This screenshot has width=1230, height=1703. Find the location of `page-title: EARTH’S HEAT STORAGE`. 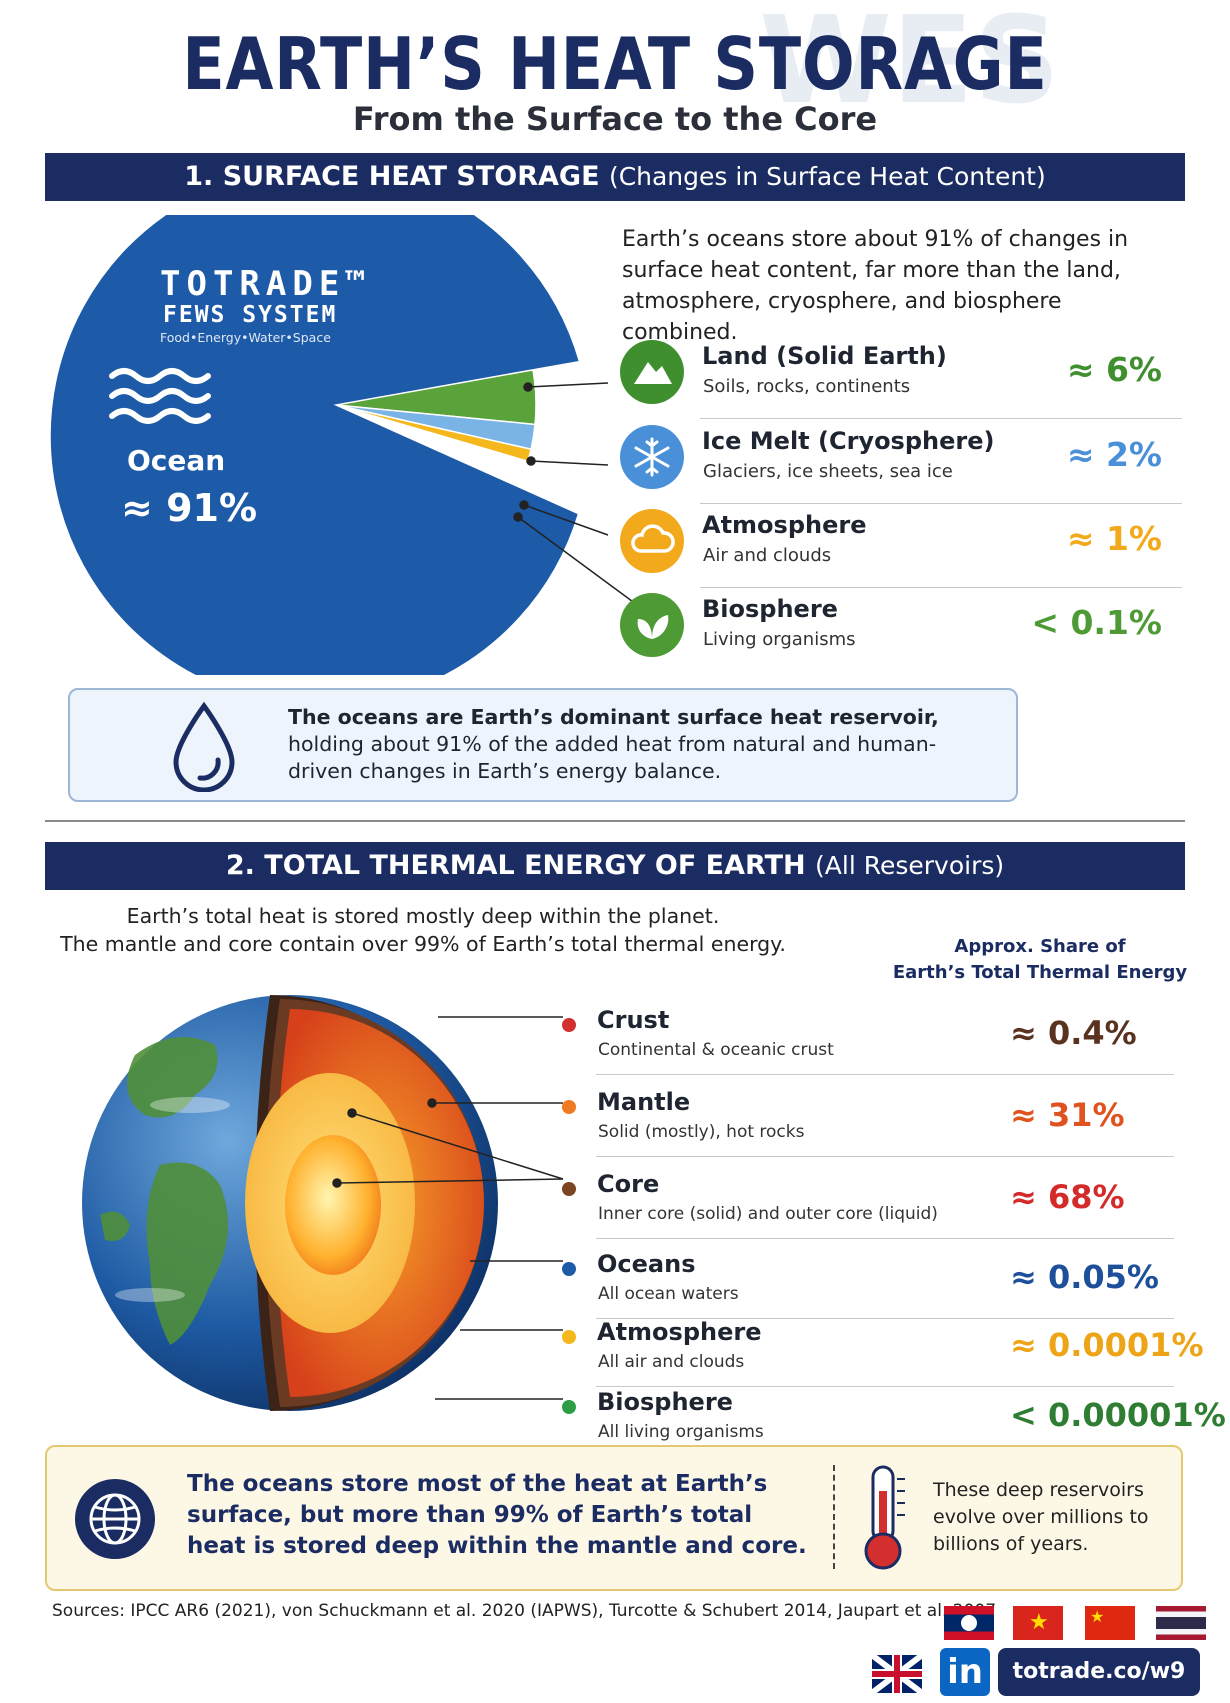

page-title: EARTH’S HEAT STORAGE is located at coordinates (615, 64).